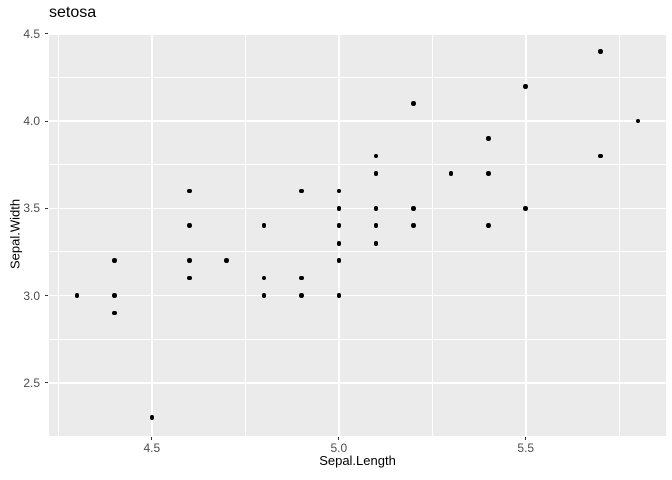 The height and width of the screenshot is (480, 672). Describe the element at coordinates (152, 448) in the screenshot. I see `x-axis-tick-label: 4.5` at that location.